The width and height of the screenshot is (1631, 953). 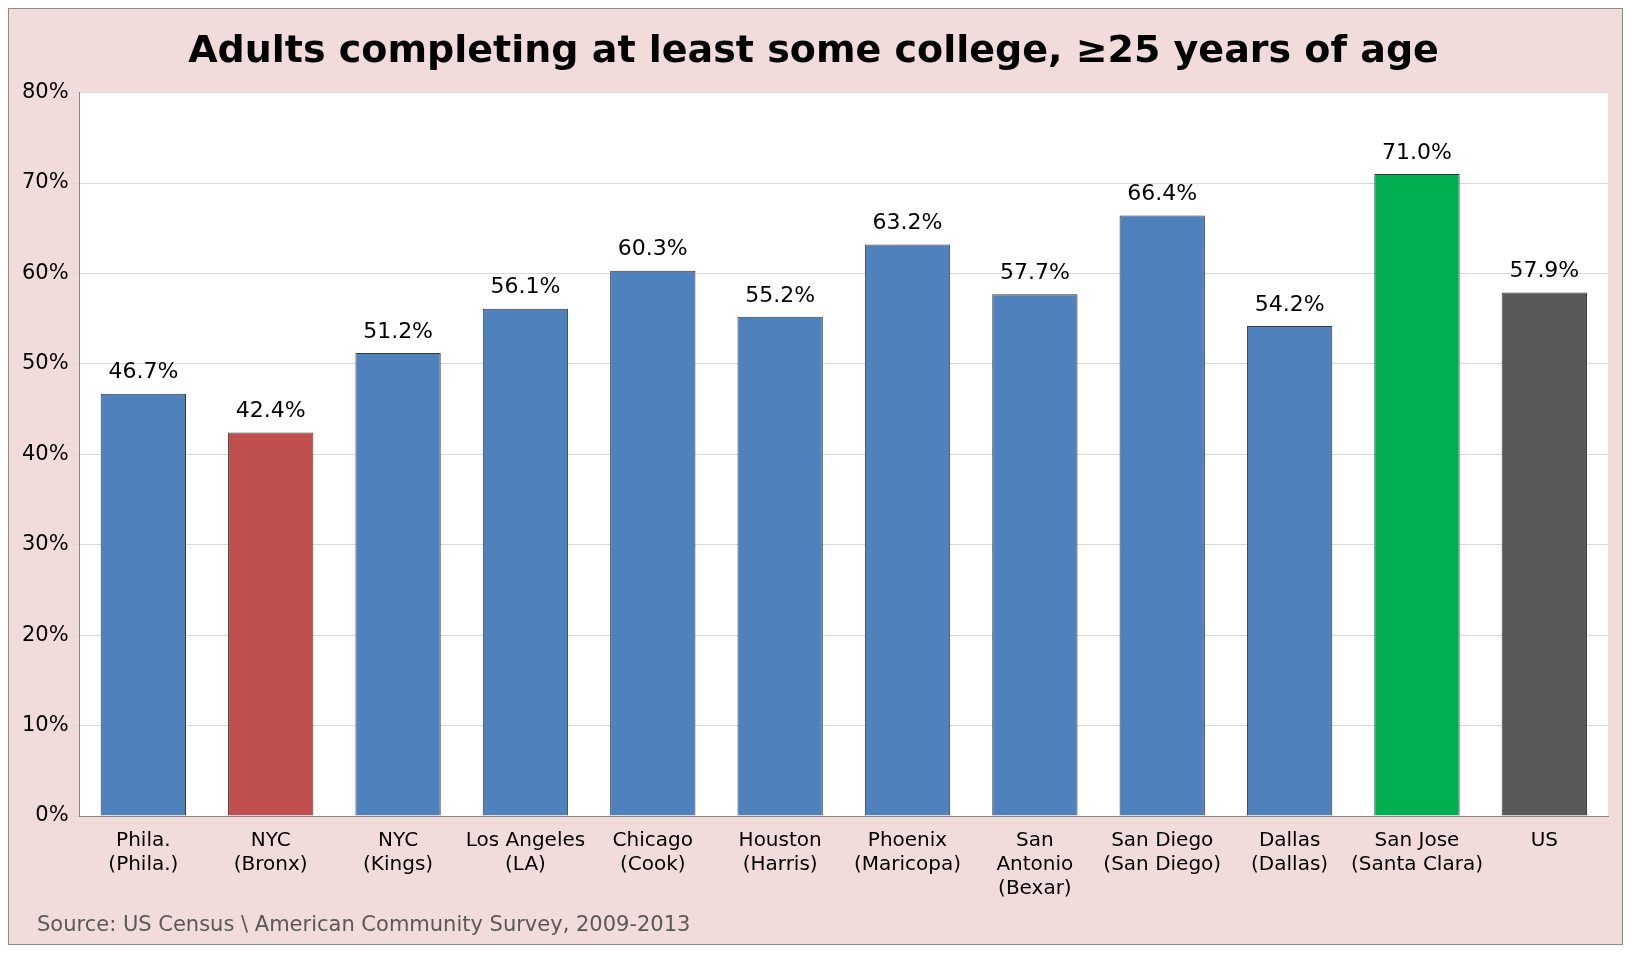 What do you see at coordinates (398, 330) in the screenshot?
I see `data-label: 51.2%` at bounding box center [398, 330].